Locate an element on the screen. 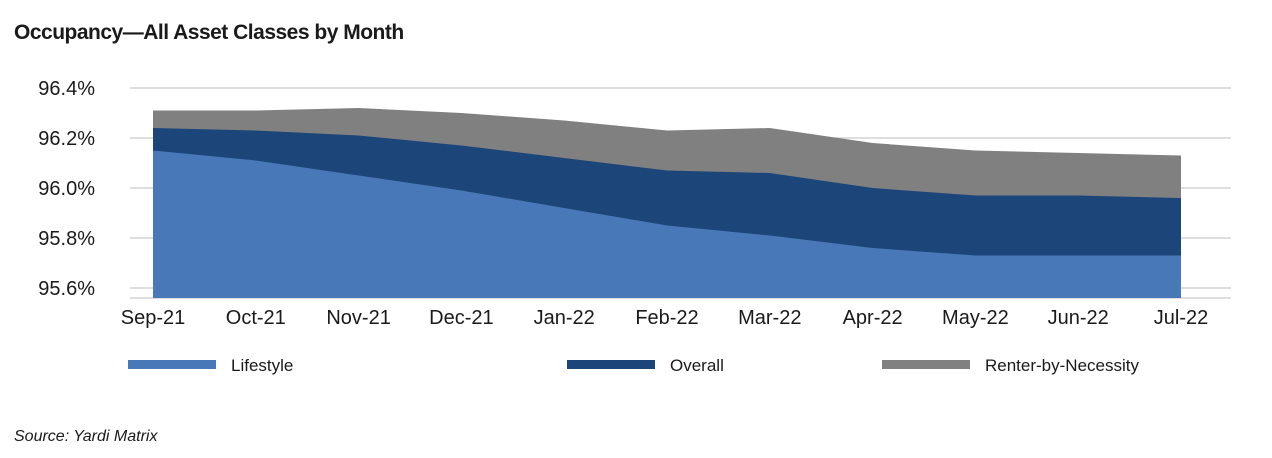 The height and width of the screenshot is (458, 1272). legend-item-renter-by-necessity: Renter-by-Necessity is located at coordinates (1010, 365).